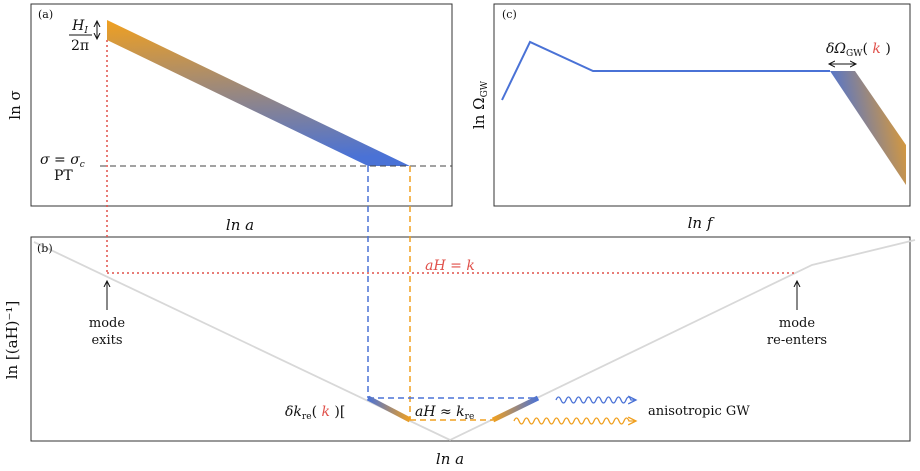  What do you see at coordinates (699, 411) in the screenshot?
I see `anisotropic-gw-label: anisotropic GW` at bounding box center [699, 411].